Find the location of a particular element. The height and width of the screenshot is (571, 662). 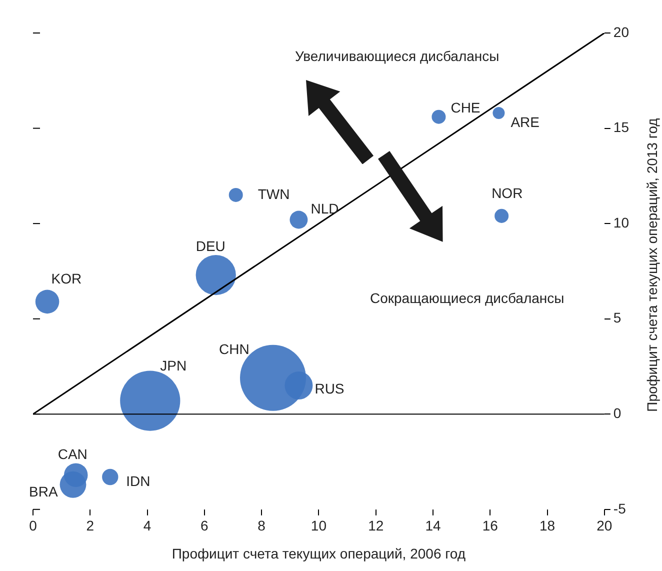

annotation: KOR is located at coordinates (66, 278).